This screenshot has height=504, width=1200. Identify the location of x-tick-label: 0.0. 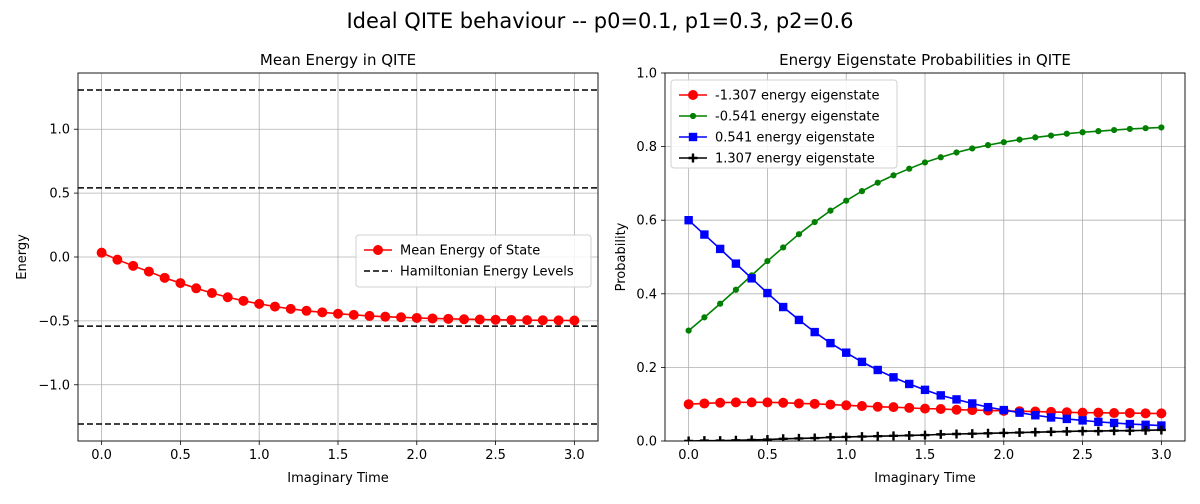
(101, 455).